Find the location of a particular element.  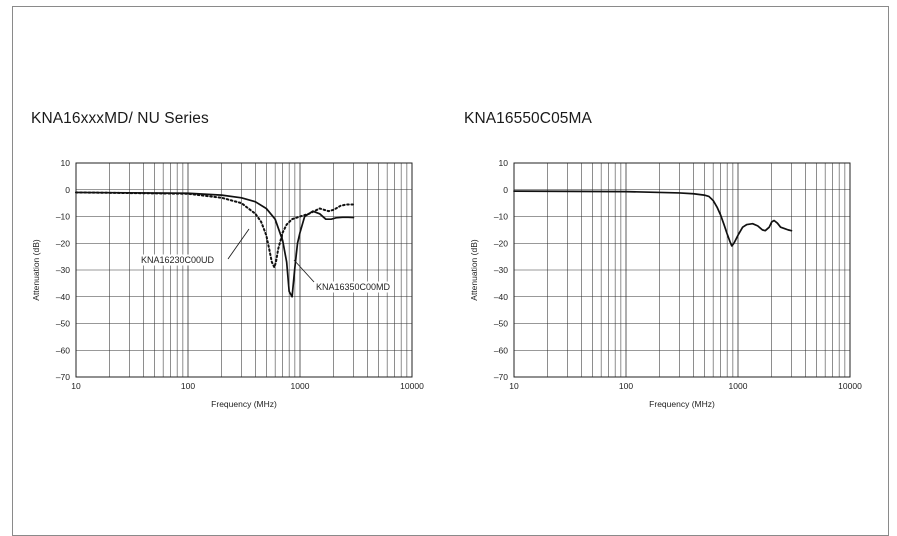

kna16350c00md-series-line is located at coordinates (215, 244).